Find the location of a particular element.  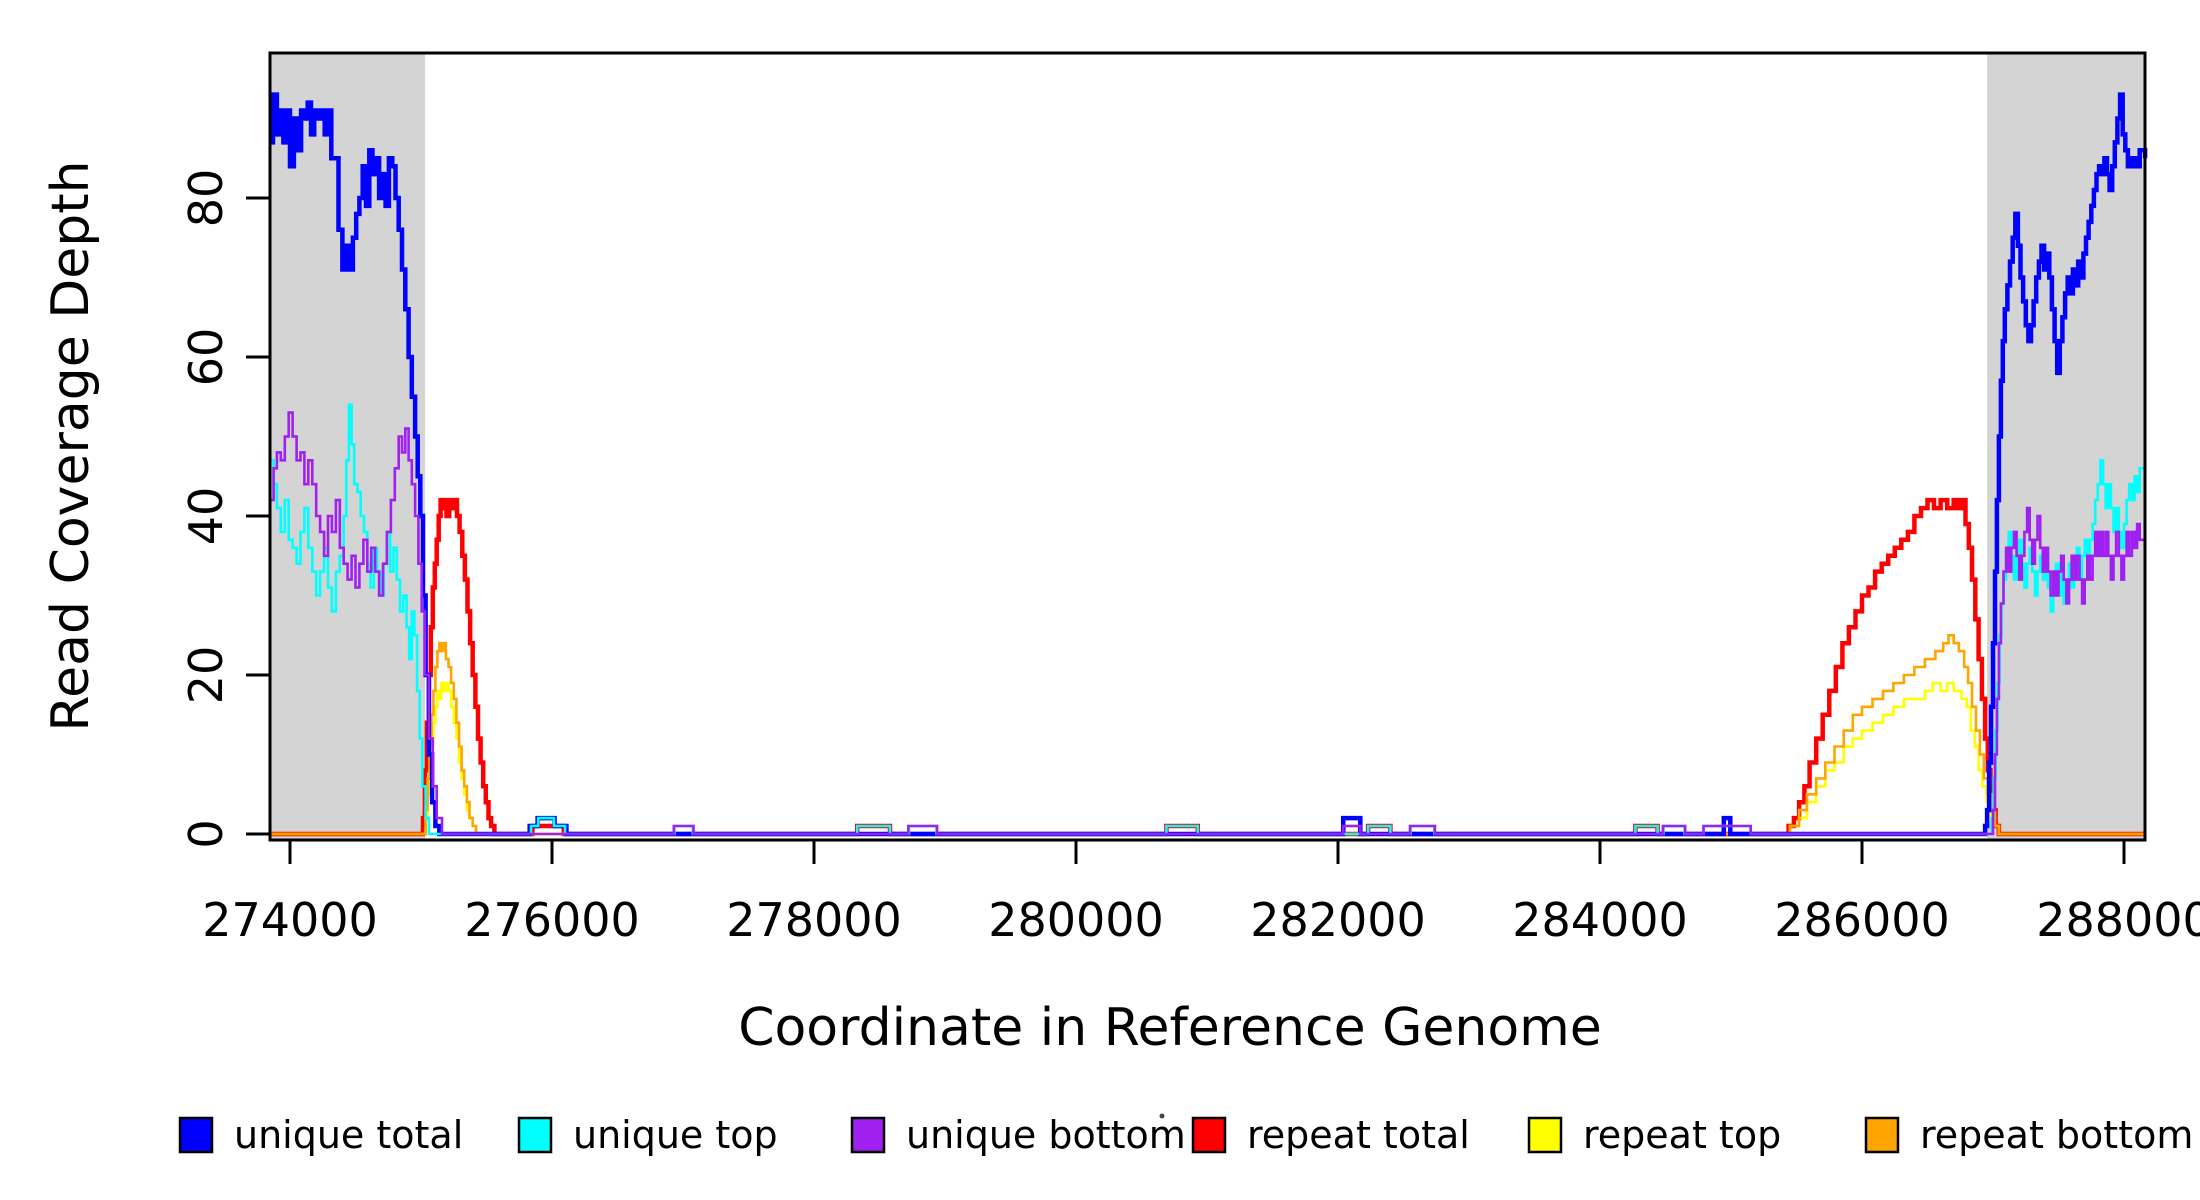

y-tick-label: 0 is located at coordinates (206, 833).